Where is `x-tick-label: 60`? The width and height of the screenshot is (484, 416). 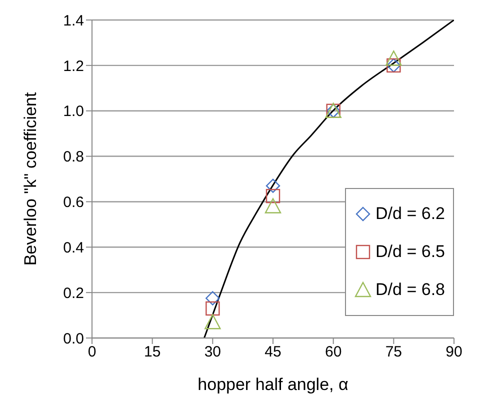
x-tick-label: 60 is located at coordinates (333, 352).